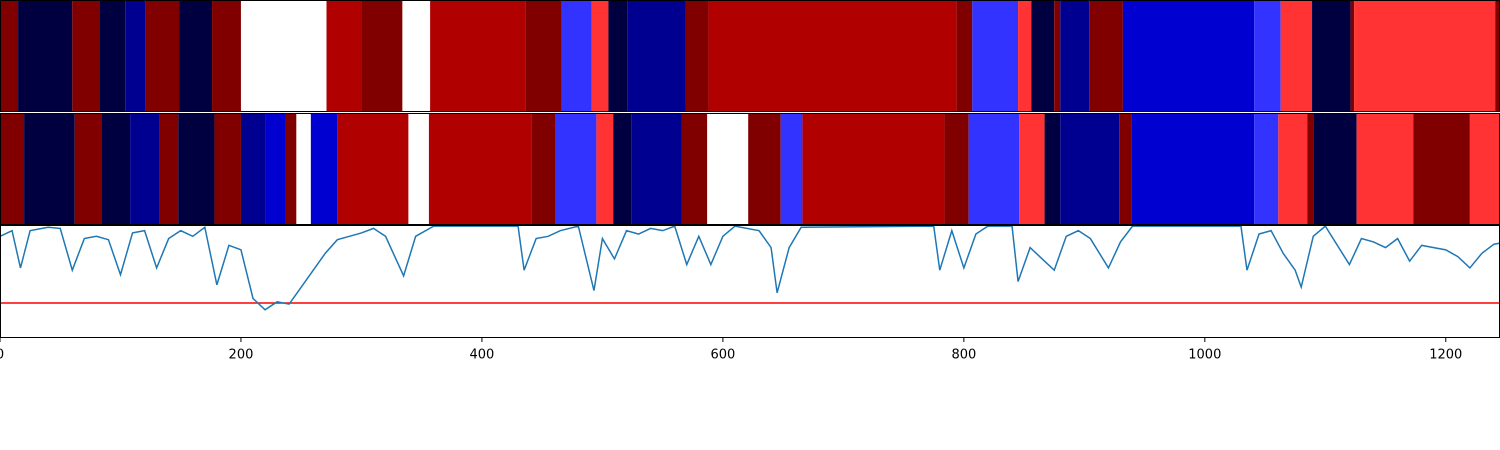 The image size is (1500, 450). What do you see at coordinates (482, 355) in the screenshot?
I see `x-tick-label: 400` at bounding box center [482, 355].